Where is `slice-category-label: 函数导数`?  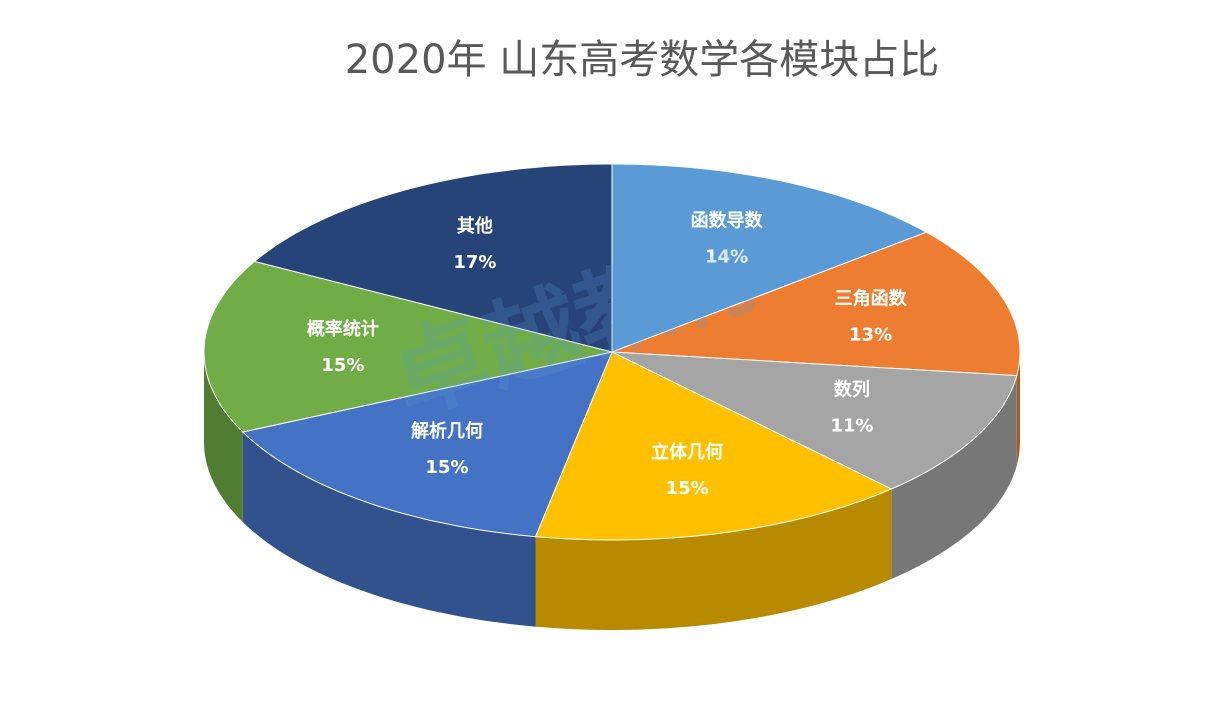 slice-category-label: 函数导数 is located at coordinates (727, 221).